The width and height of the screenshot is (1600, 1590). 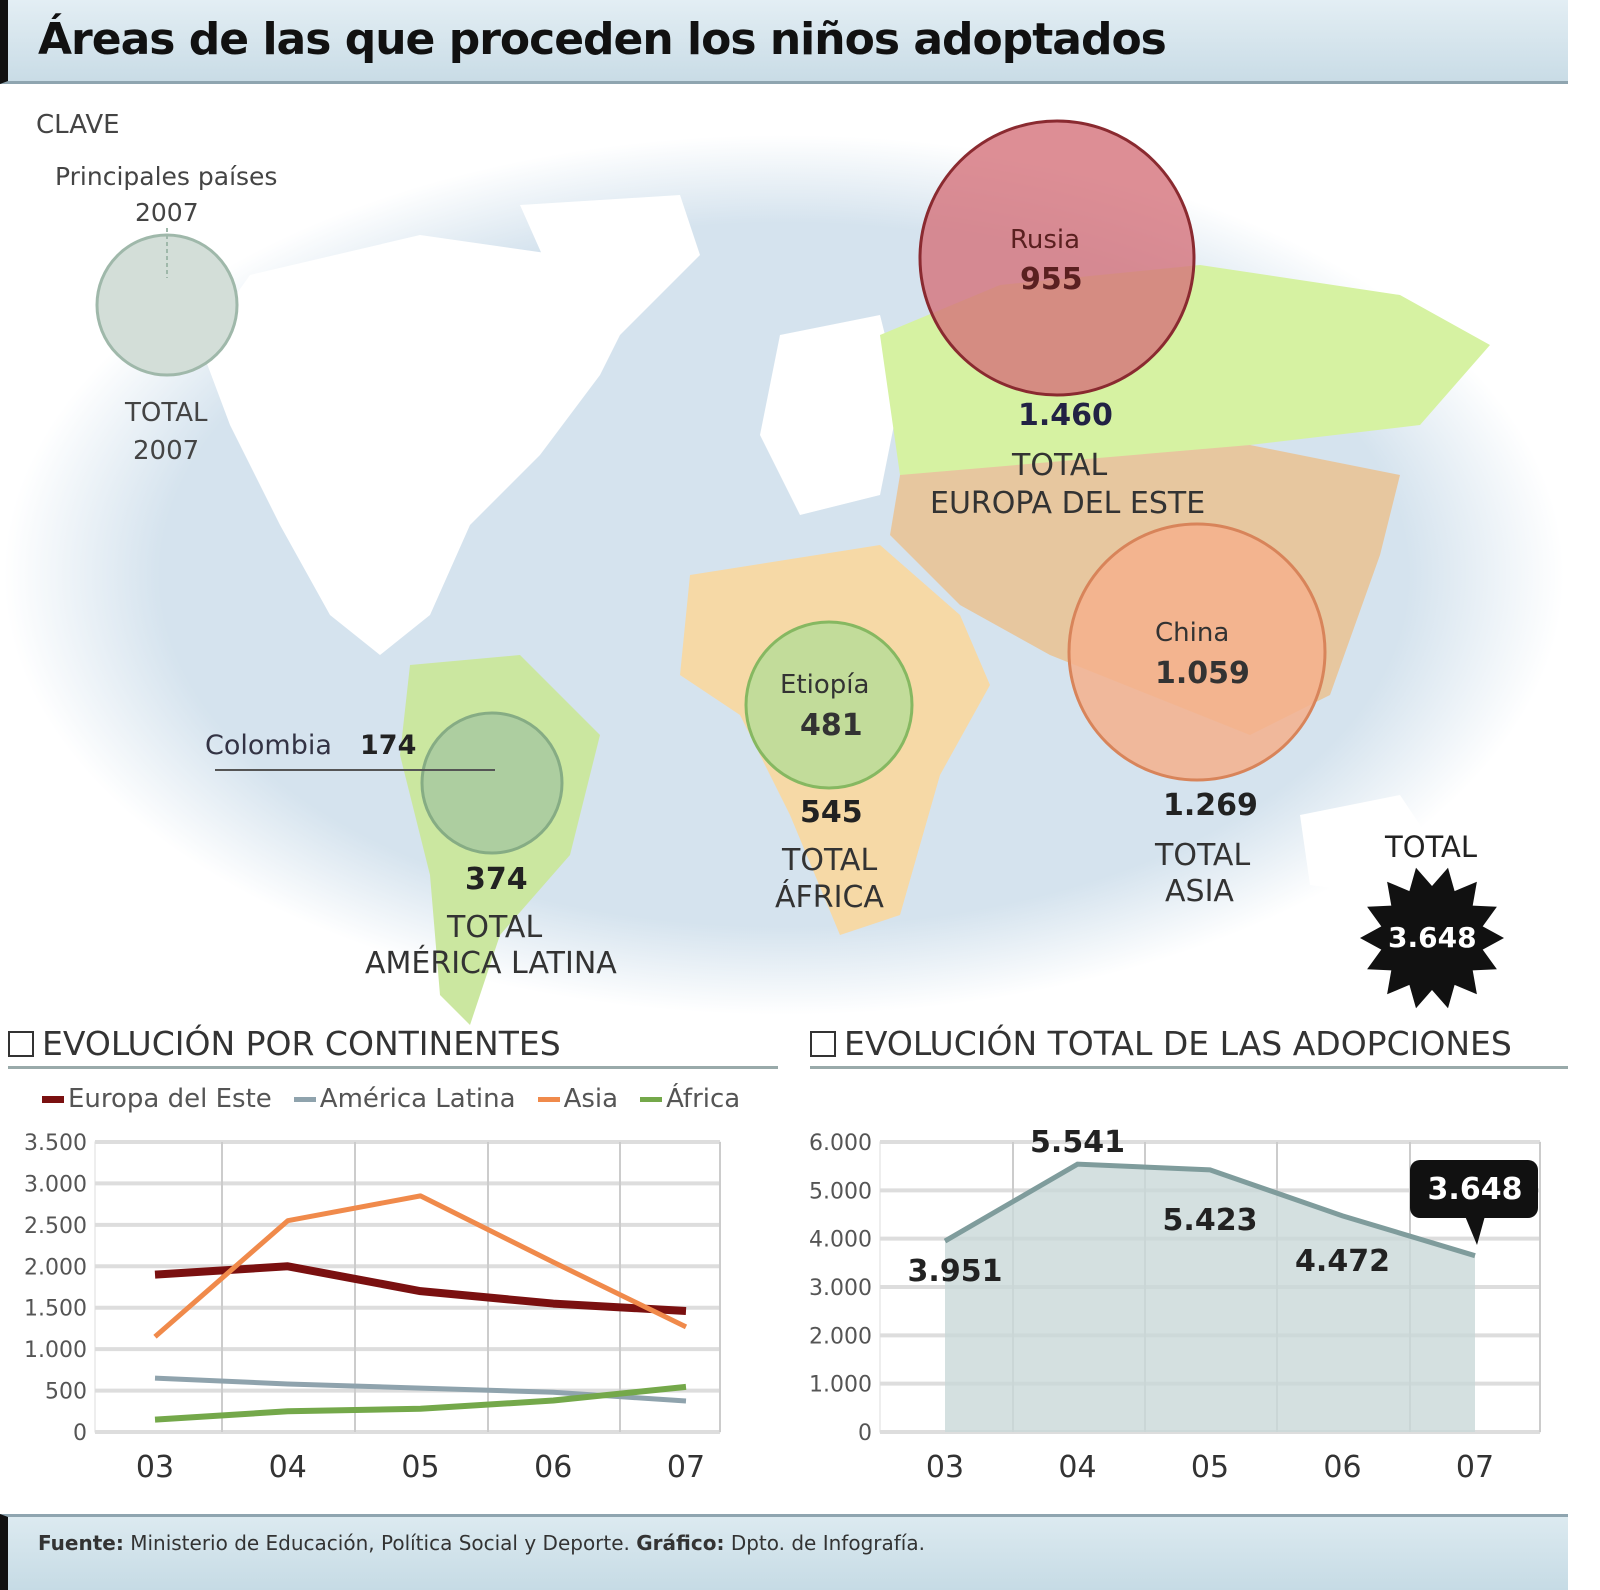 I want to click on europa-total: 1.460, so click(x=1065, y=415).